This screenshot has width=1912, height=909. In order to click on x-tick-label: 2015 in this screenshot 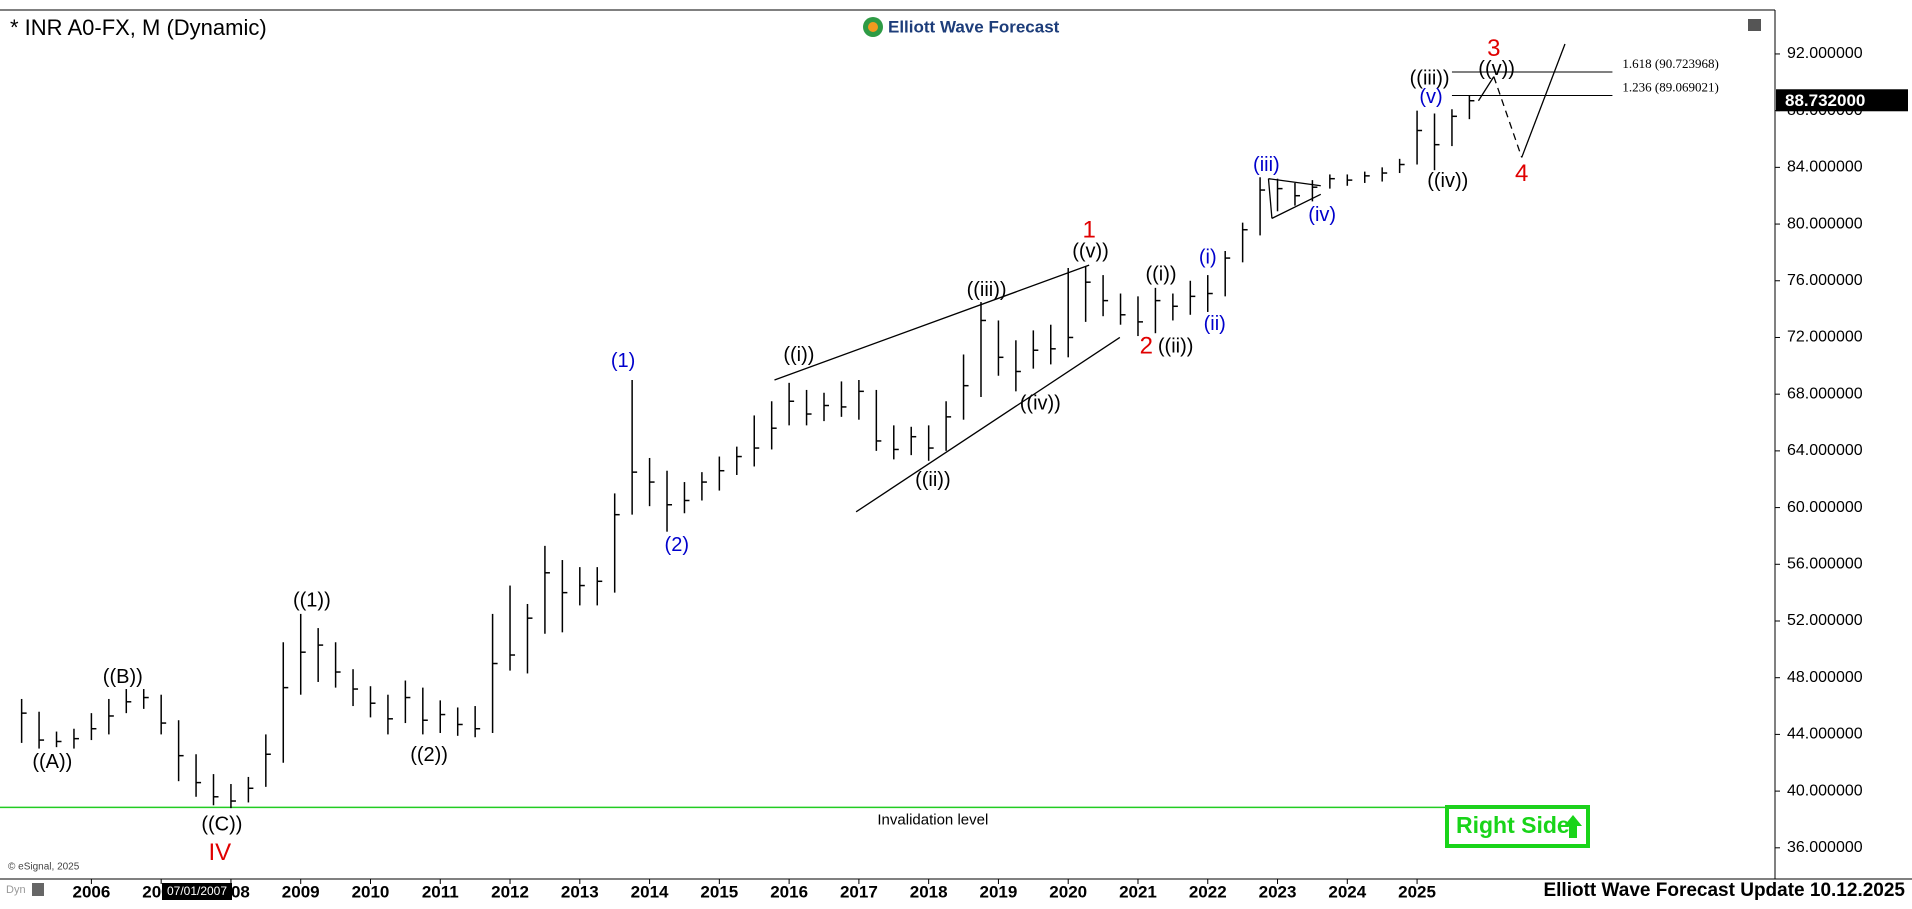, I will do `click(719, 891)`.